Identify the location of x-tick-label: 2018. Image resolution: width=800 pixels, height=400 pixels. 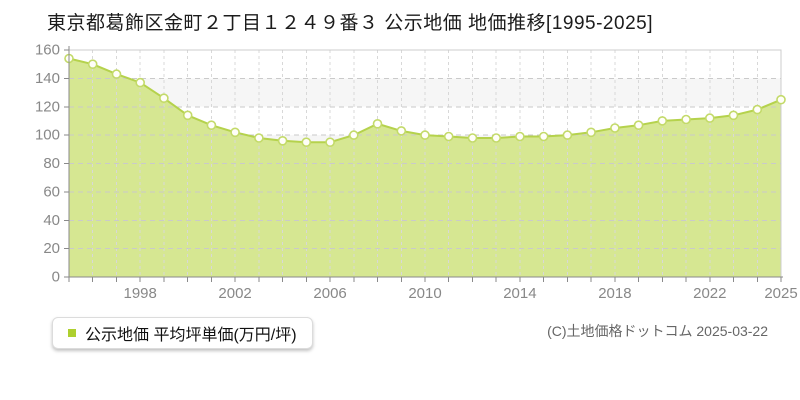
(614, 293).